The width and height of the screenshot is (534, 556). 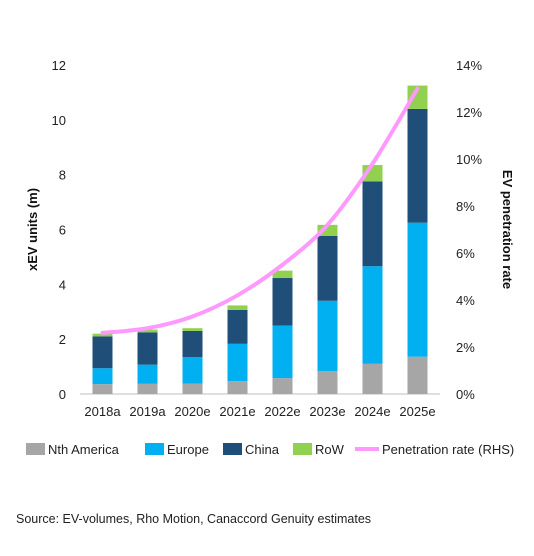 I want to click on left-axis-title: xEV units (m), so click(x=32, y=229).